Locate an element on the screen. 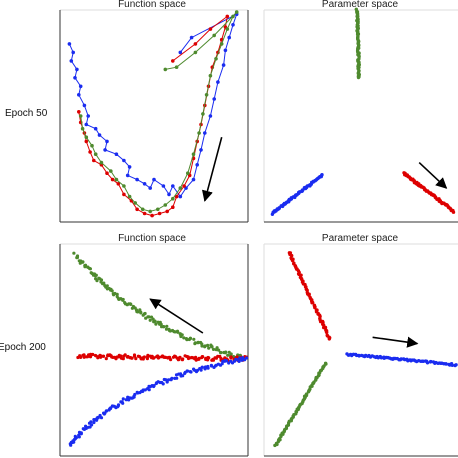 This screenshot has width=458, height=458. panel-title: Parameter space is located at coordinates (360, 5).